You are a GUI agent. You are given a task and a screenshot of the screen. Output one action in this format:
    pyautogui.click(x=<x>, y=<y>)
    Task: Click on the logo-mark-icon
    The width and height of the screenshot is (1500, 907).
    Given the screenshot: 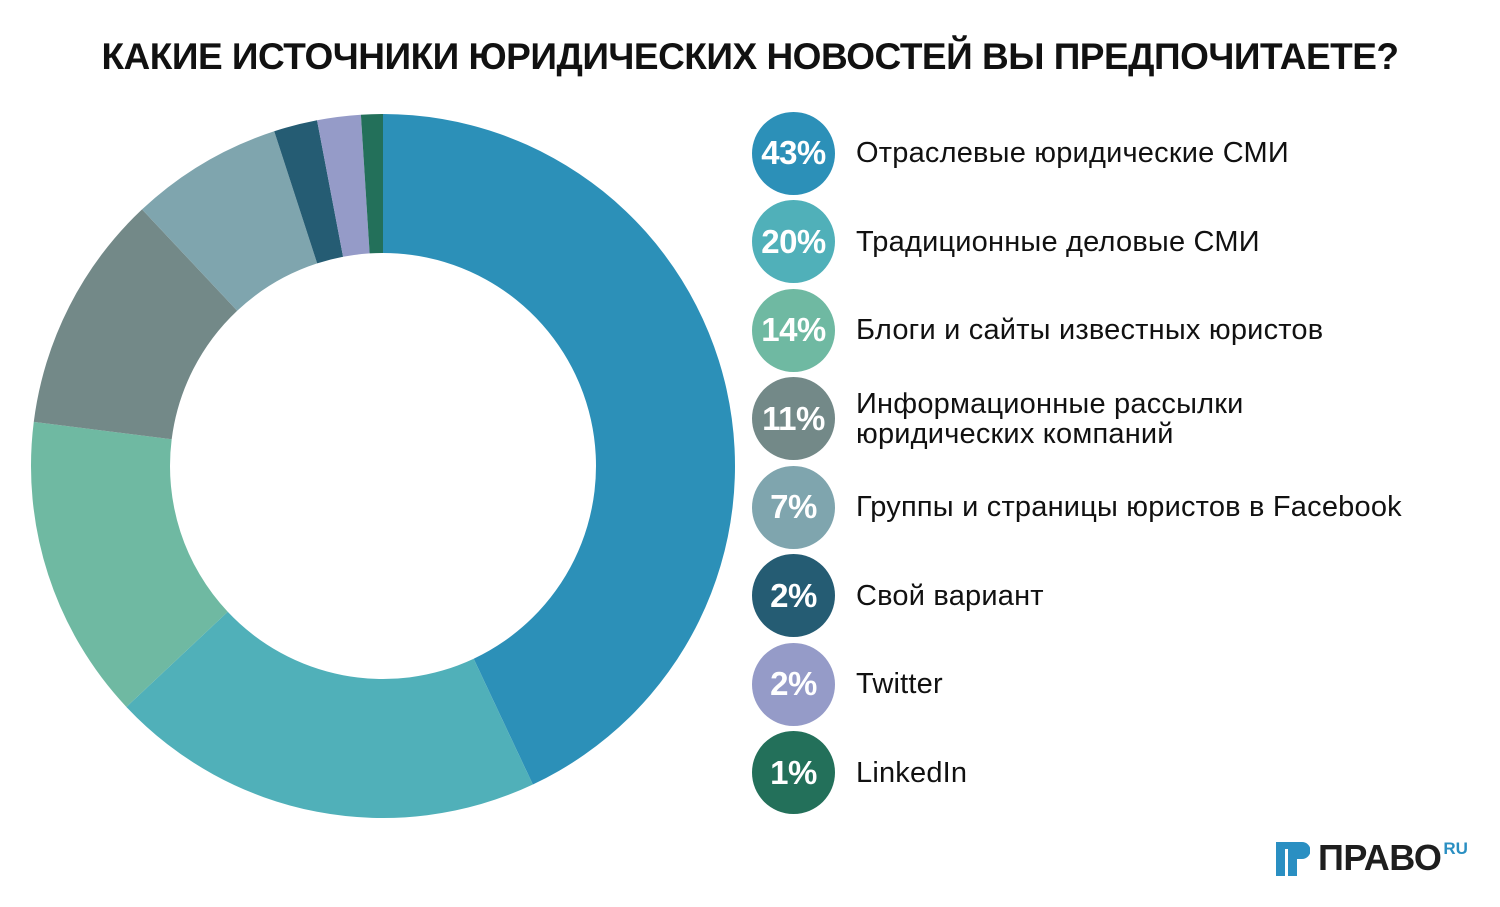 What is the action you would take?
    pyautogui.click(x=1293, y=859)
    